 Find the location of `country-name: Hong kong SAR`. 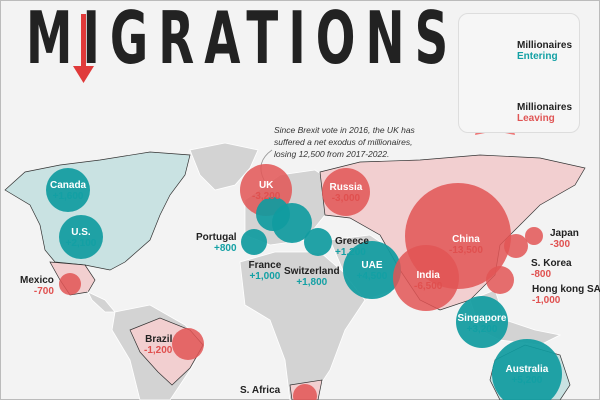

country-name: Hong kong SAR is located at coordinates (566, 289).